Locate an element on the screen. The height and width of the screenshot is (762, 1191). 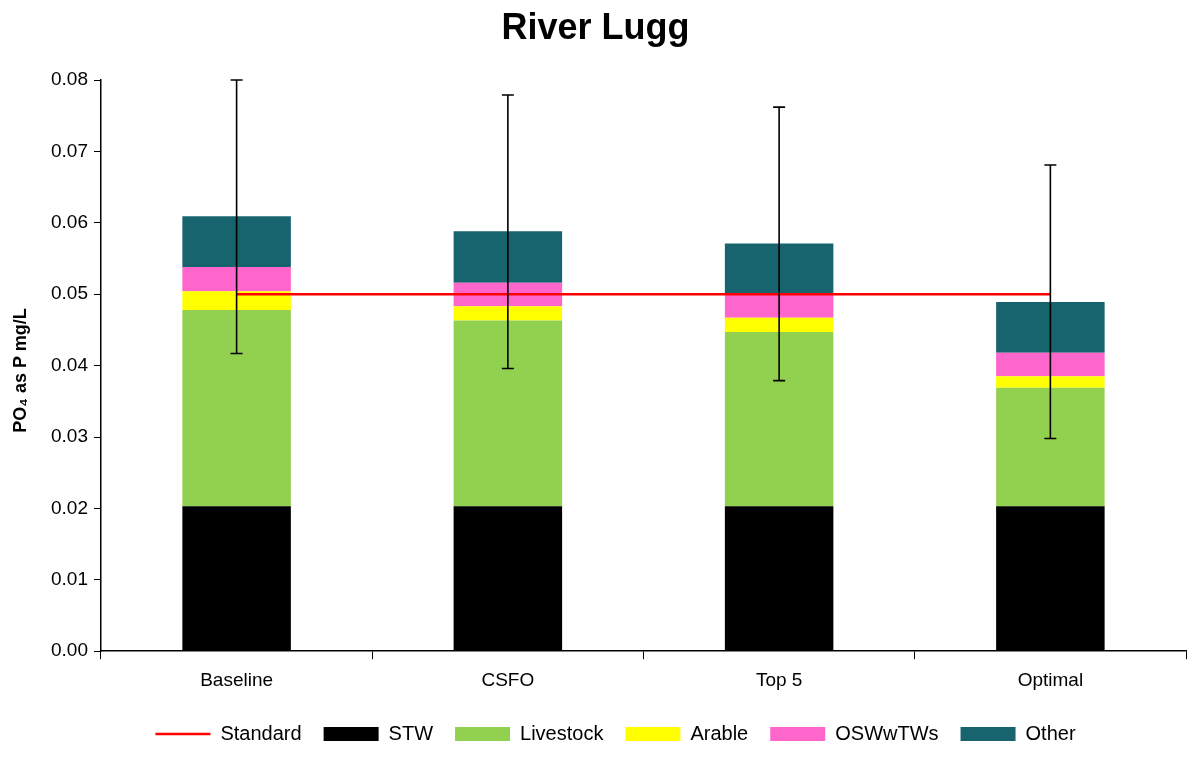
legend-label: Arable is located at coordinates (719, 732).